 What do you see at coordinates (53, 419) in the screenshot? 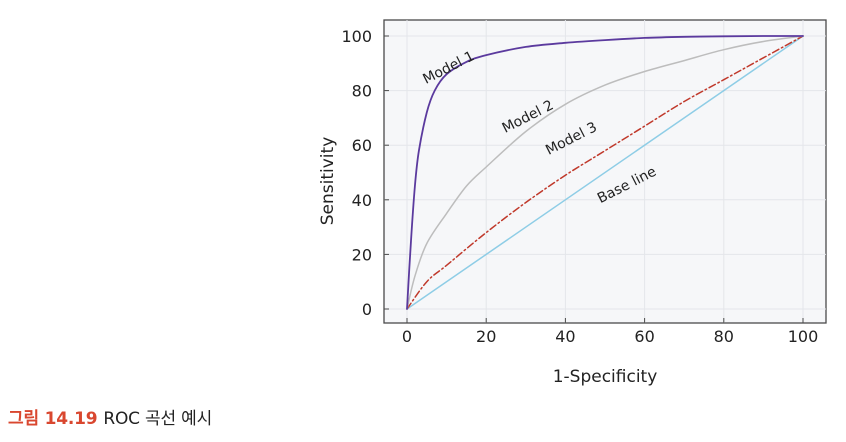
I see `figure-number: 그림 14.19` at bounding box center [53, 419].